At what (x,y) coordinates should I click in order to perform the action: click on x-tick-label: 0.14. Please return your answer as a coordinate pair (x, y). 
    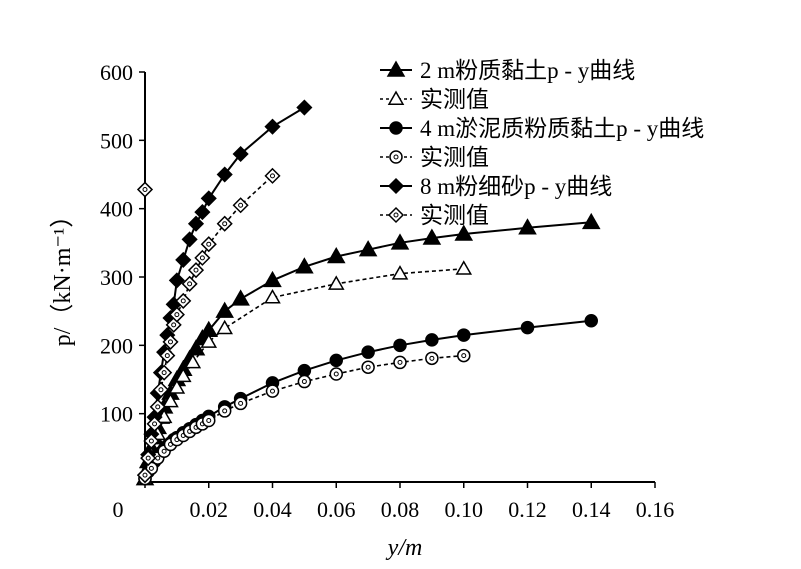
    Looking at the image, I should click on (591, 509).